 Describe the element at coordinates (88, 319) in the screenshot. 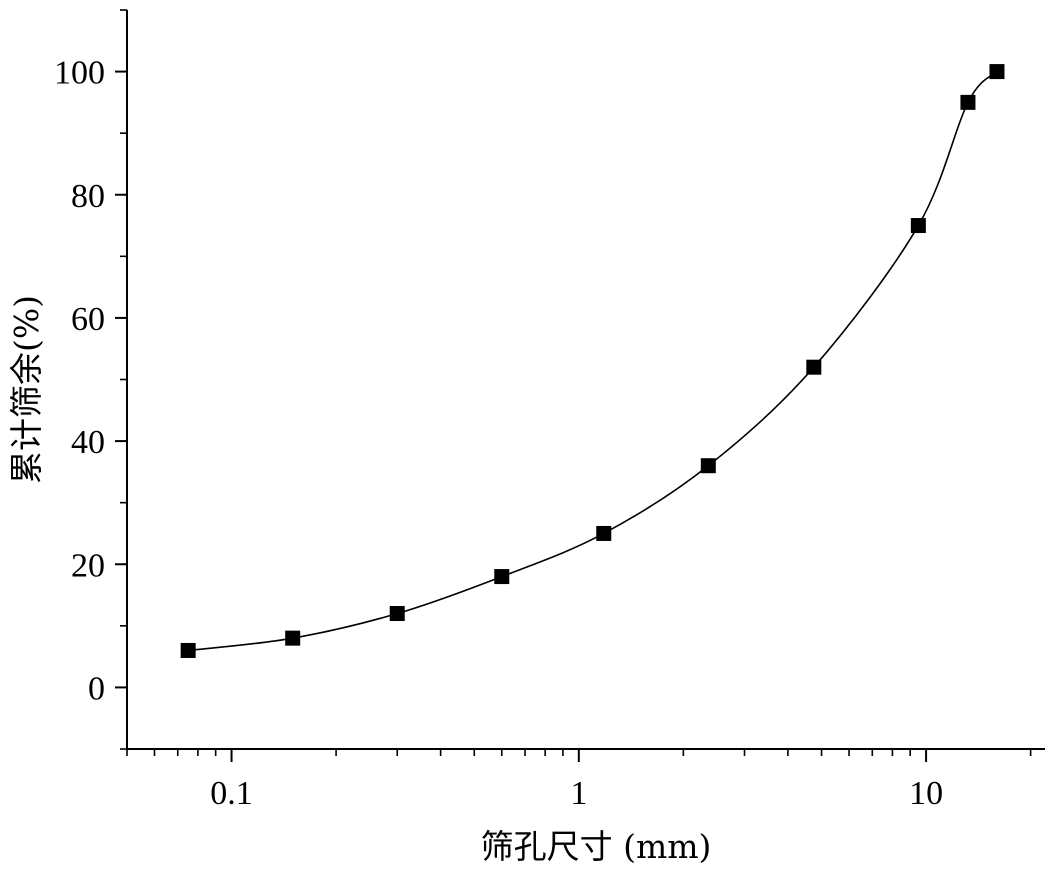

I see `y-tick-label: 60` at that location.